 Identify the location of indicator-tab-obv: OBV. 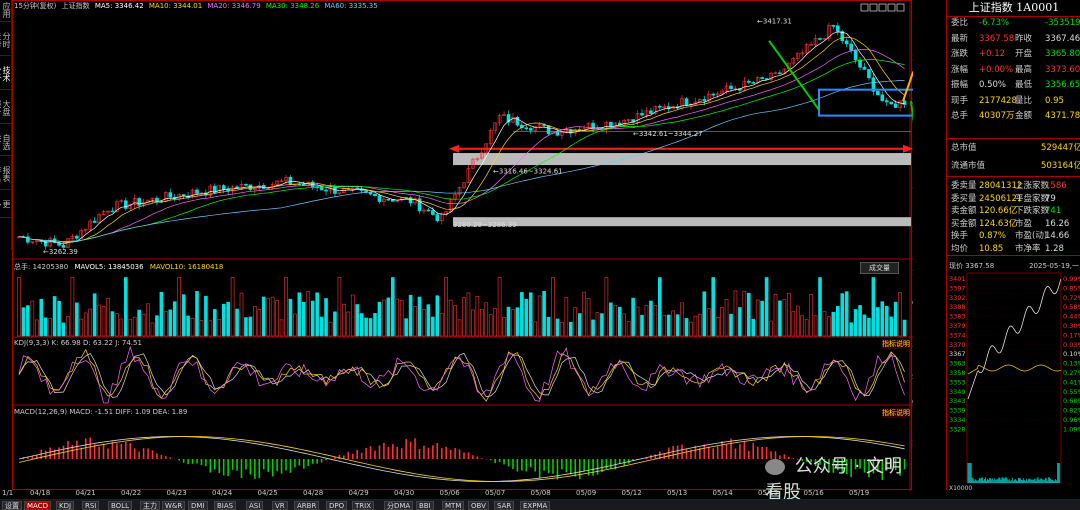
(478, 505).